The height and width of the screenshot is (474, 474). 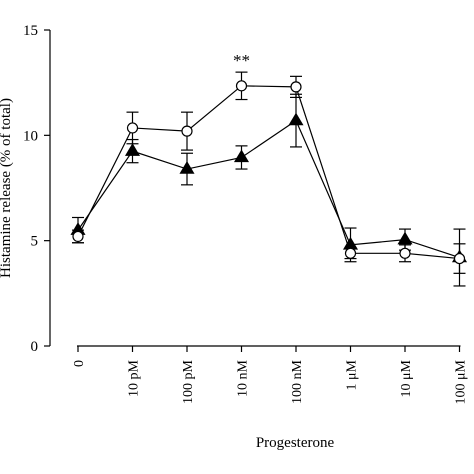 What do you see at coordinates (270, 374) in the screenshot?
I see `x-axis: 0 10 pM 100 pM 10 nM 100 nM 1 μM 10 μM 100 μM` at bounding box center [270, 374].